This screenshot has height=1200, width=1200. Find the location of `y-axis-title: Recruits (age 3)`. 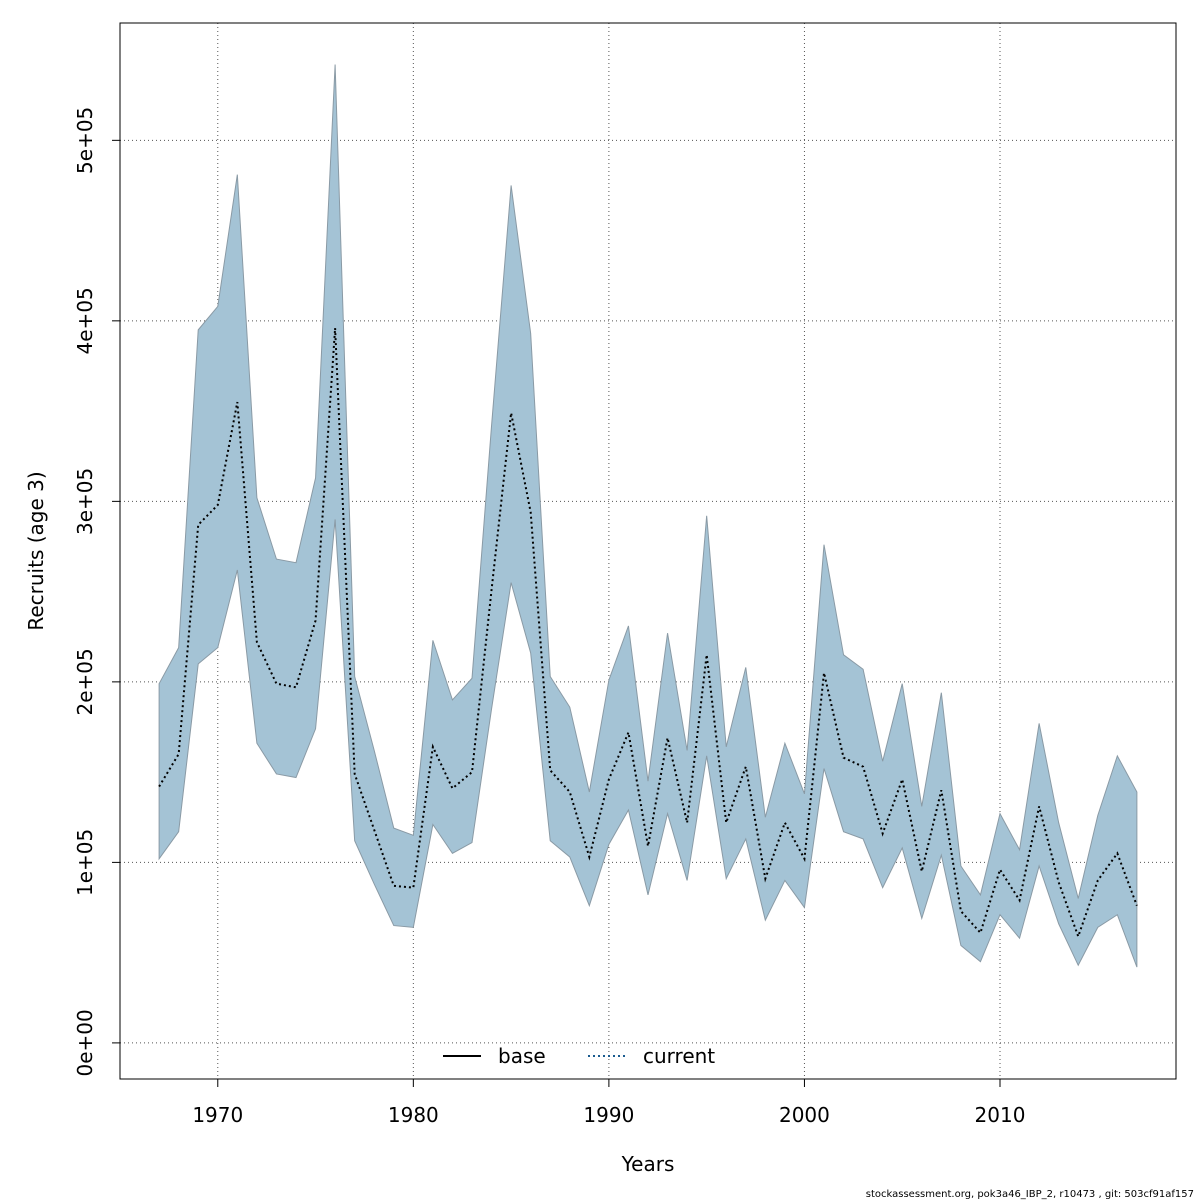

y-axis-title: Recruits (age 3) is located at coordinates (36, 550).